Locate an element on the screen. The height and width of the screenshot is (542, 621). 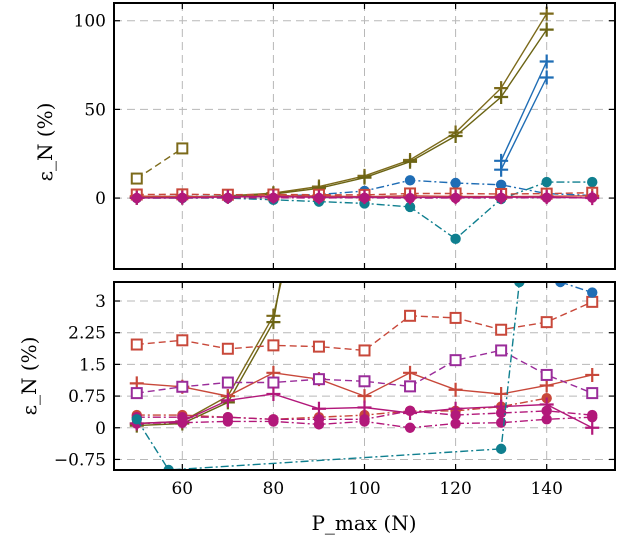
y-tick-label: 0 is located at coordinates (100, 429).